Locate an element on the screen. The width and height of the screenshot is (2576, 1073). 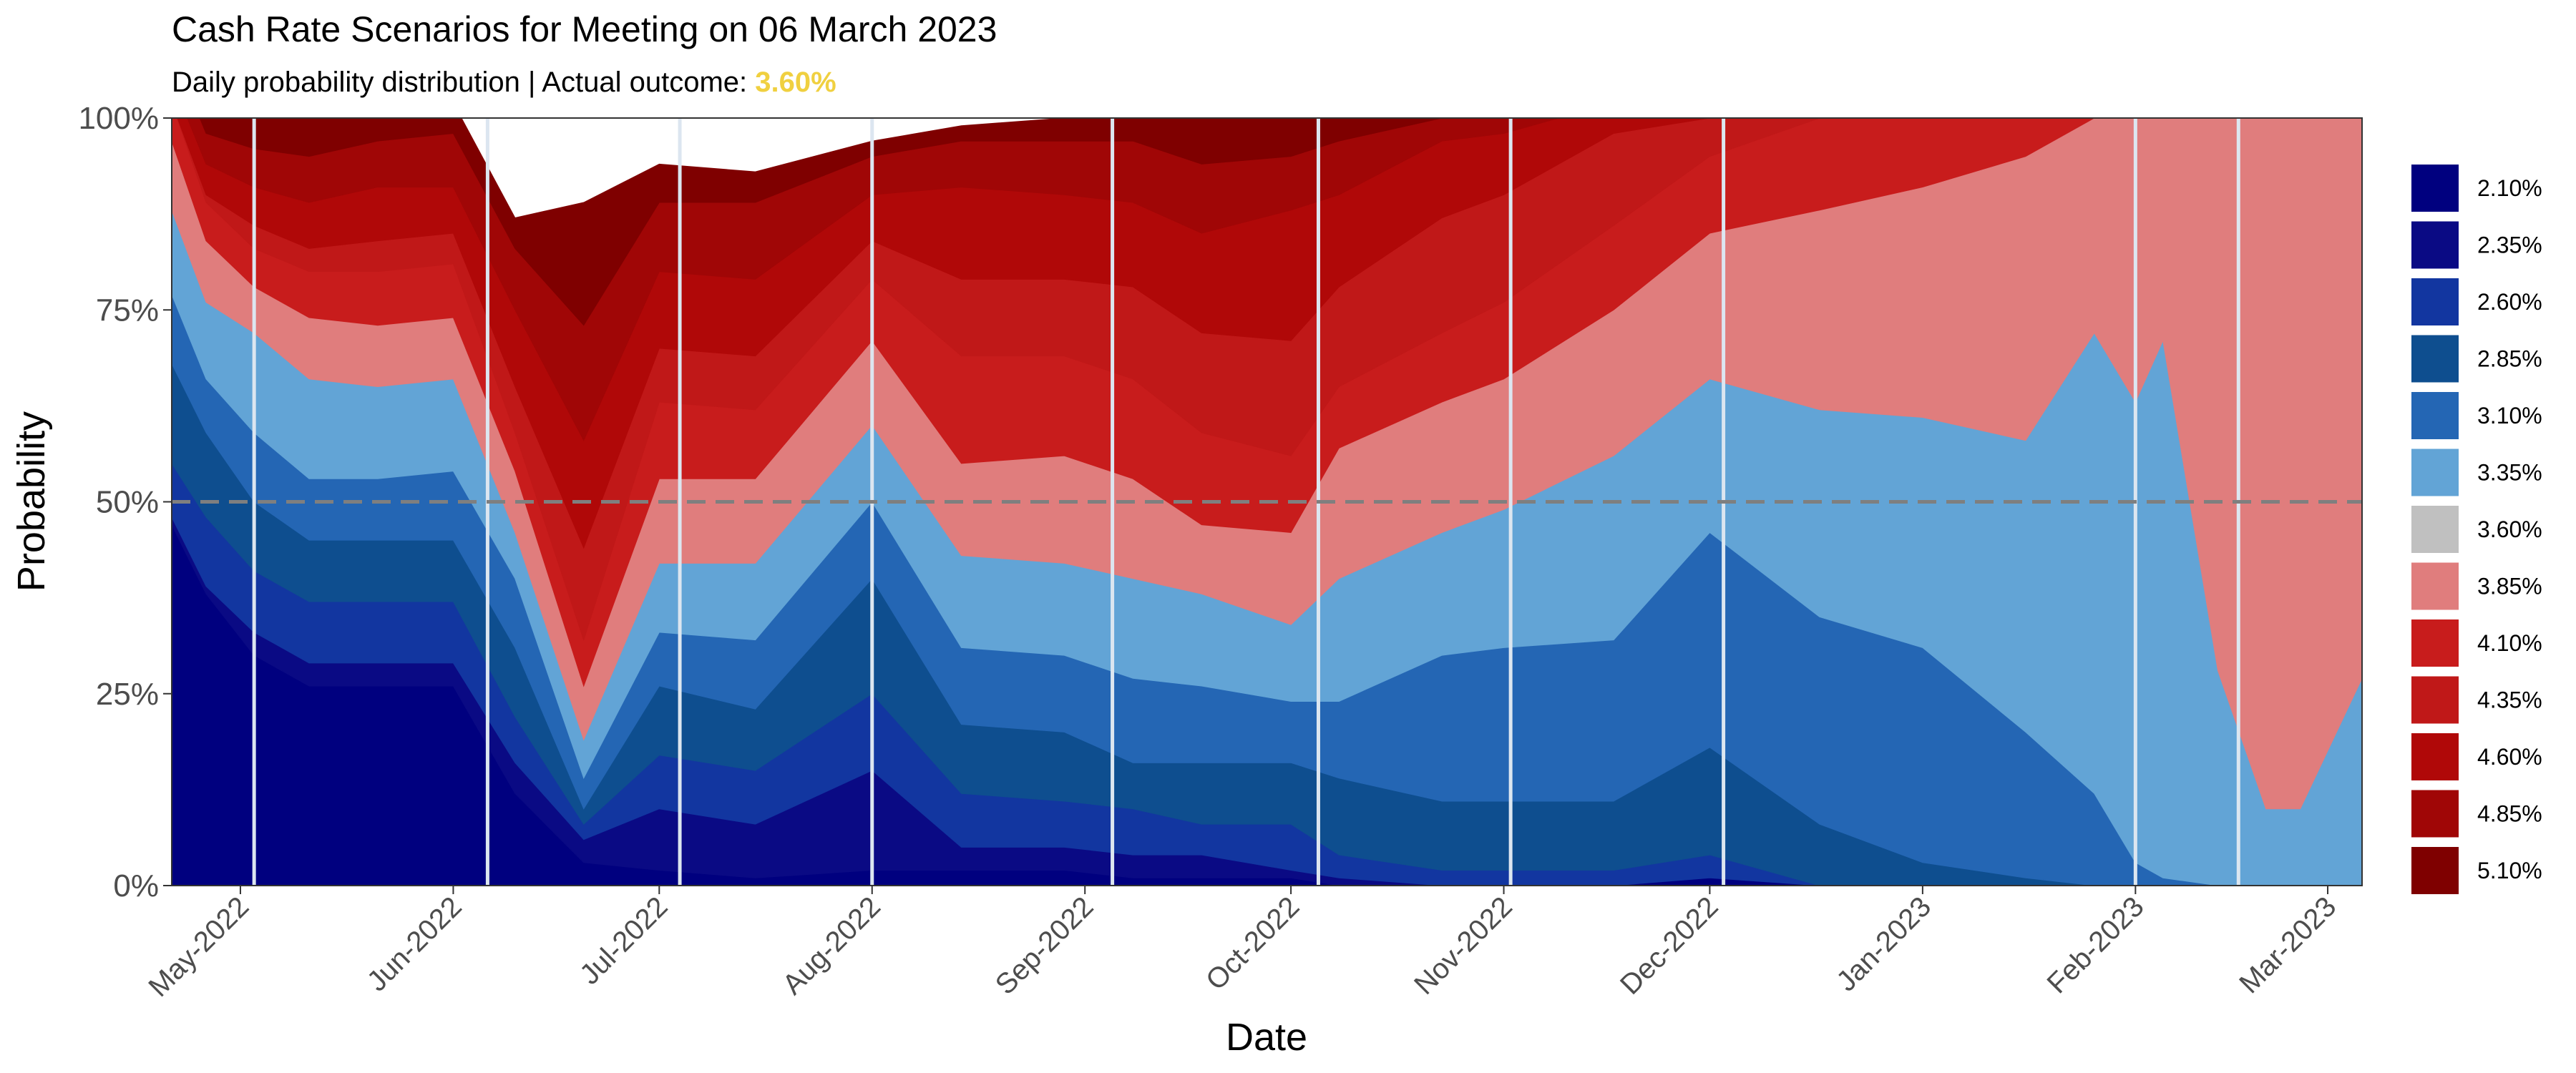
legend-label: 2.60% is located at coordinates (2509, 302).